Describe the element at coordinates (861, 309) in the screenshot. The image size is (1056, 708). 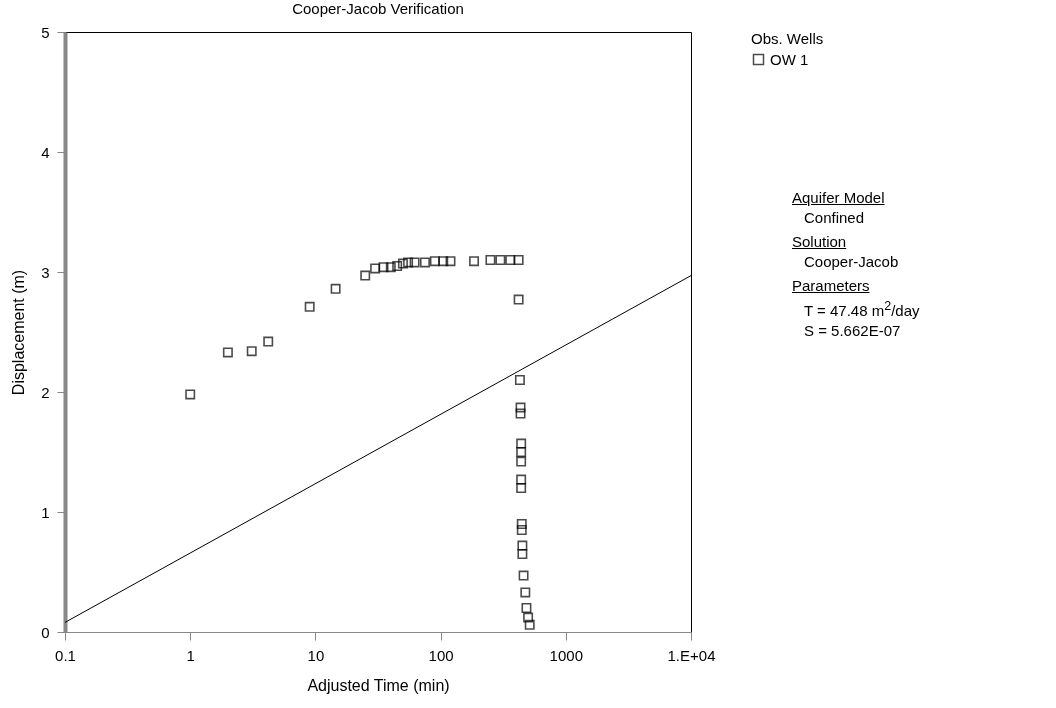
I see `text: T = 47.48 m$^{2}$/day` at that location.